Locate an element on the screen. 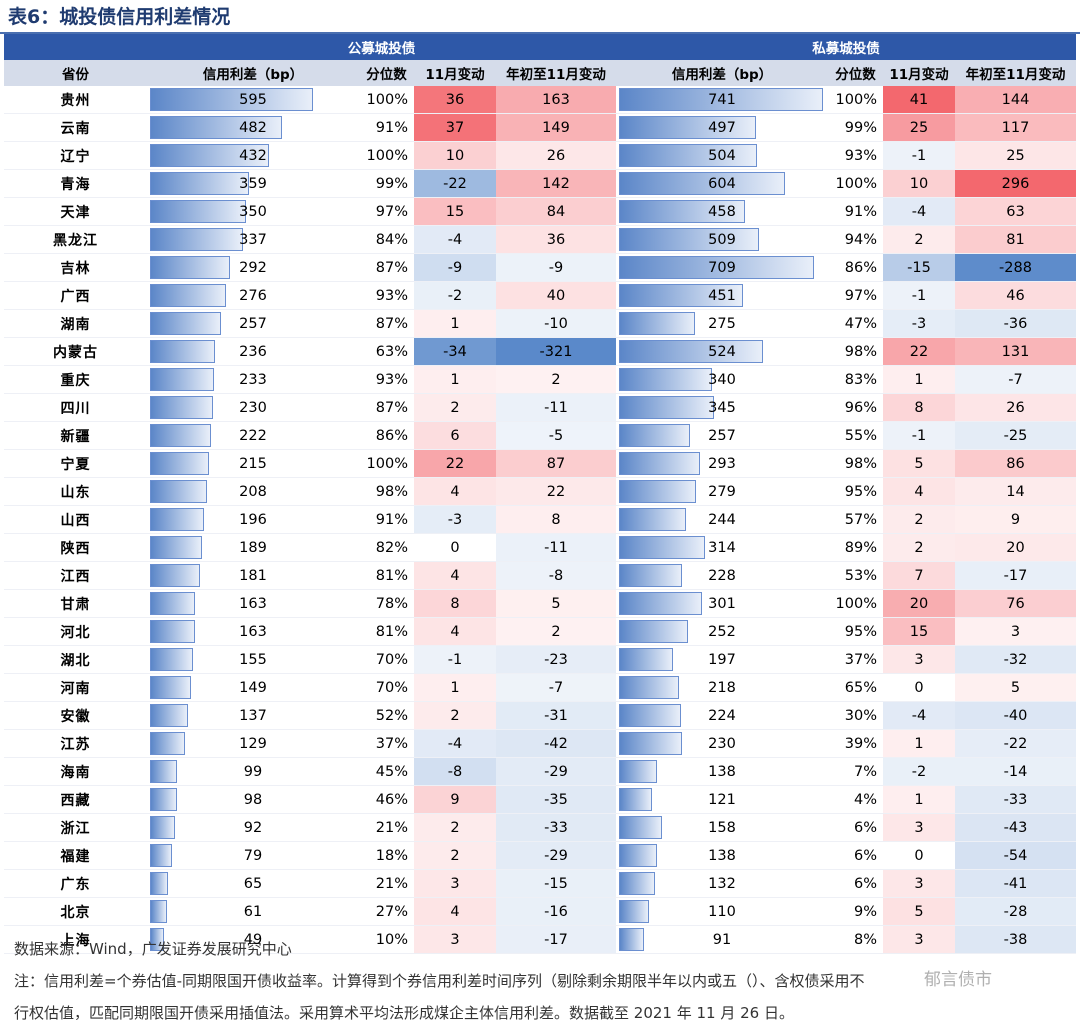  province-cell: 贵州 is located at coordinates (75, 100).